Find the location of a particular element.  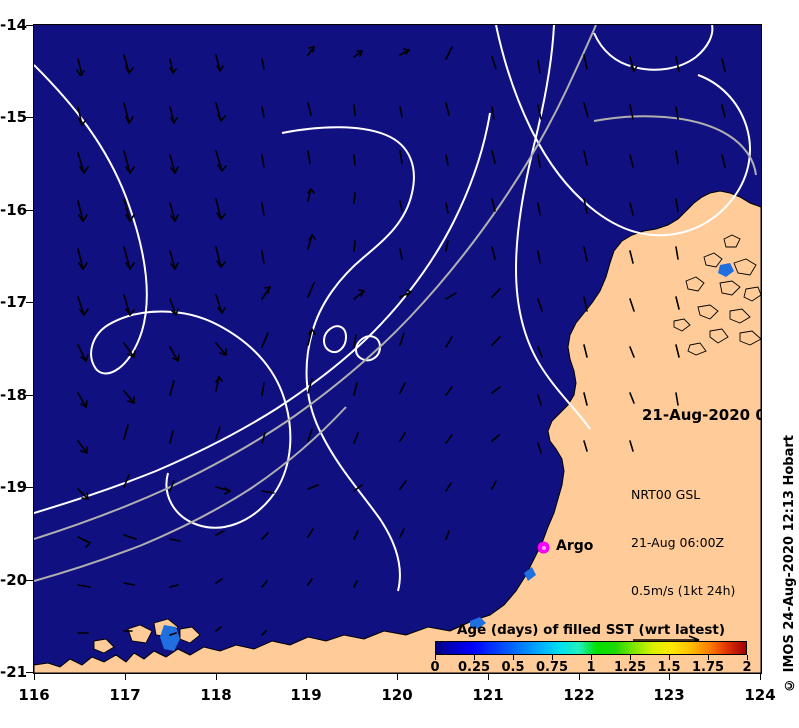

shallow-water-patch-coast2 is located at coordinates (530, 574).